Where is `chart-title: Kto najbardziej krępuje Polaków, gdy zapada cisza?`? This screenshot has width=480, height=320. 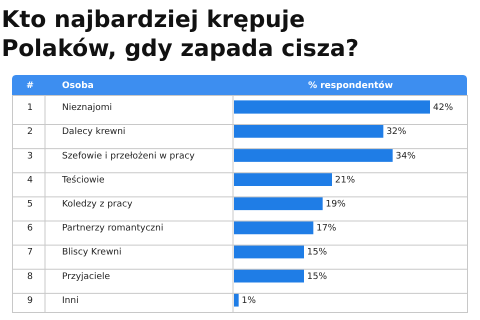
chart-title: Kto najbardziej krępuje Polaków, gdy zapada cisza? is located at coordinates (180, 34).